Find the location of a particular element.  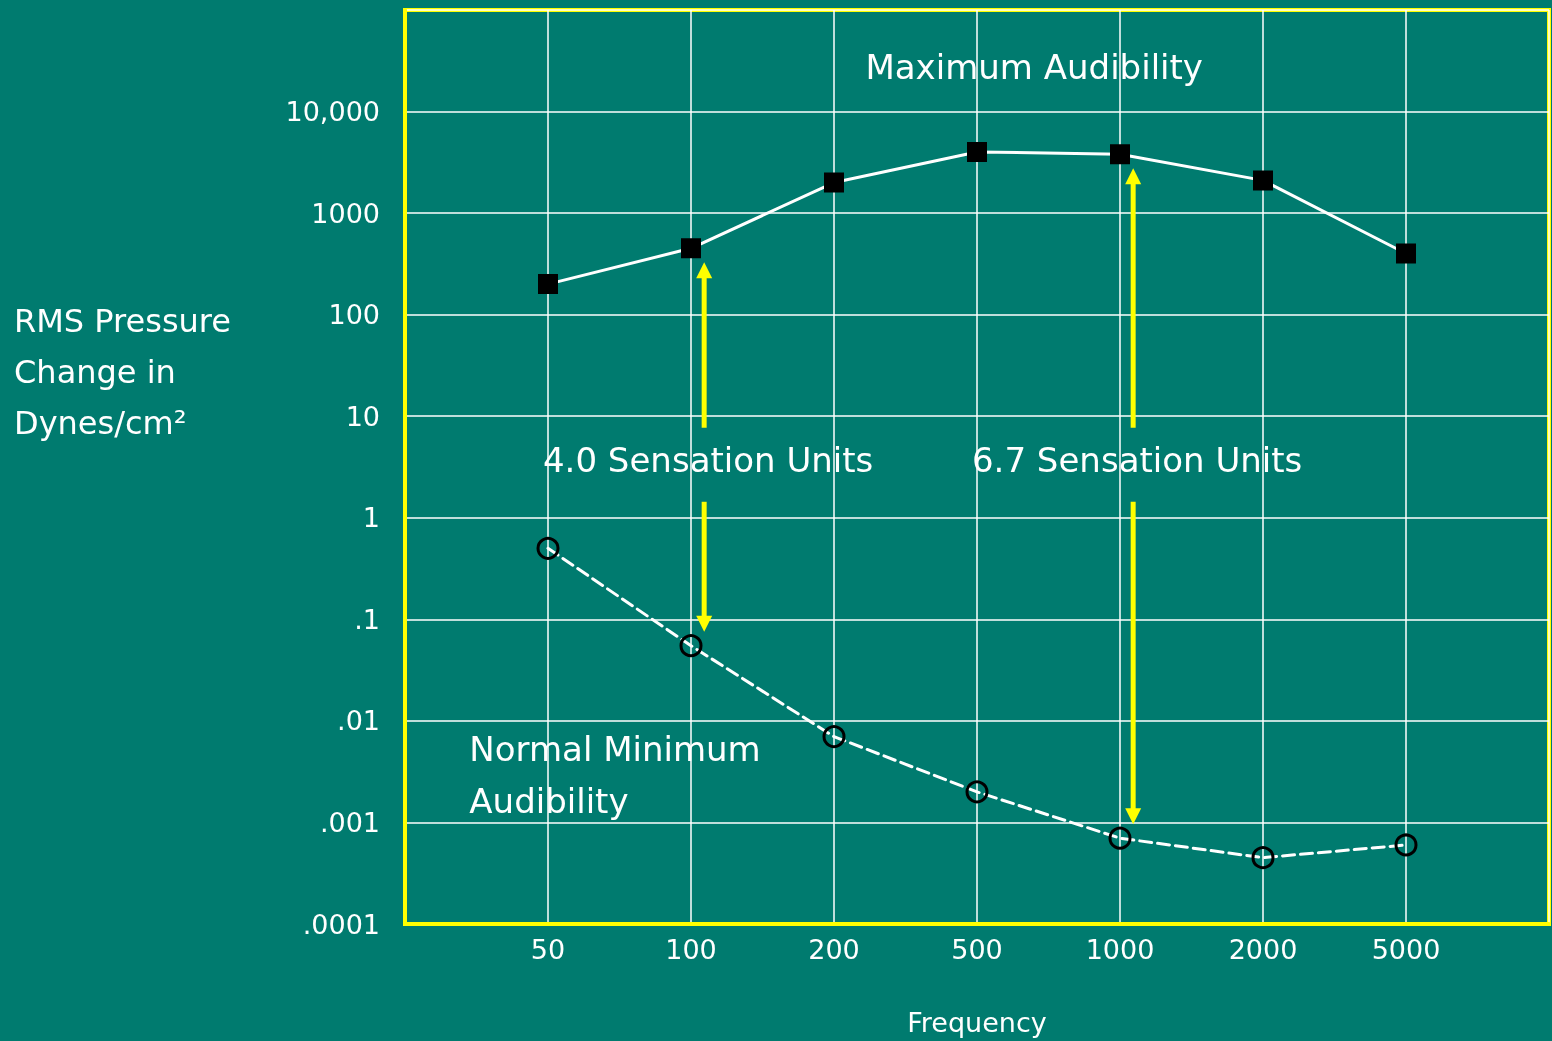

y-axis-title: RMS Pressure Change in Dynes/cm² is located at coordinates (128, 371).